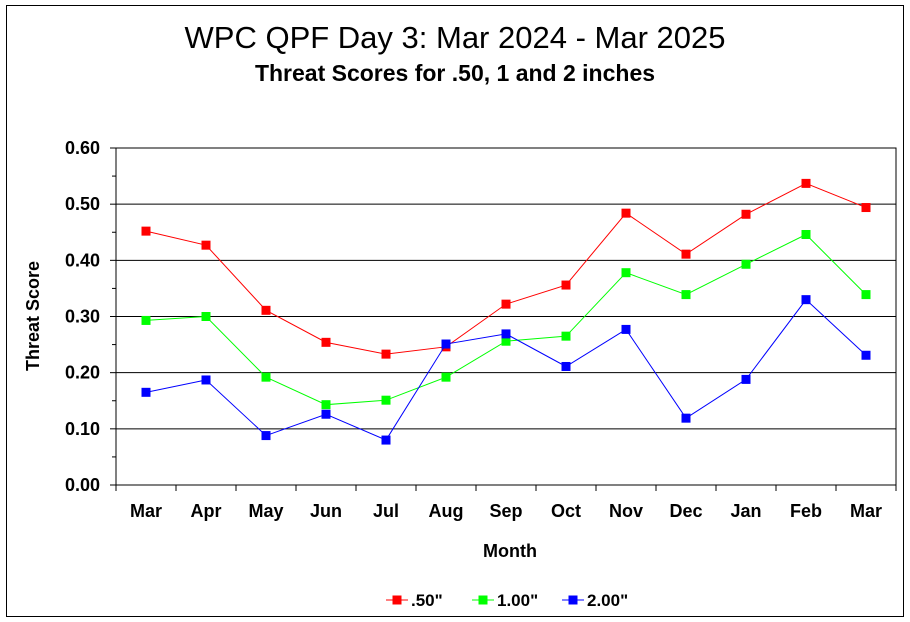 The width and height of the screenshot is (910, 622). Describe the element at coordinates (82, 485) in the screenshot. I see `y-tick-label: 0.00` at that location.